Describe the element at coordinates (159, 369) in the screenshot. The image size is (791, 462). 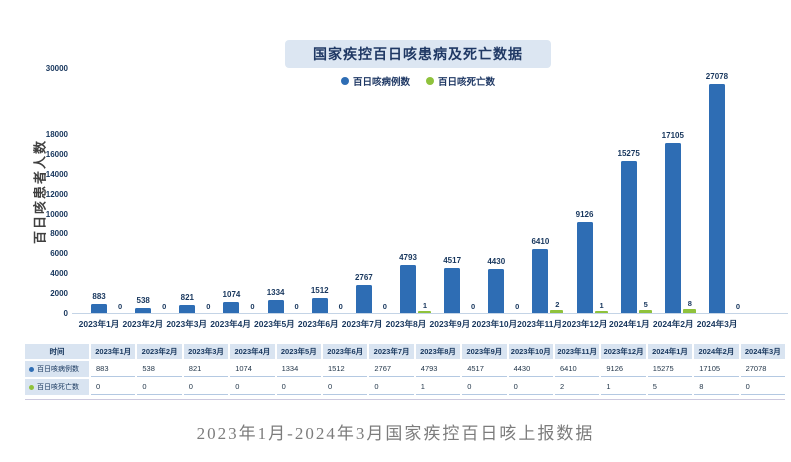
I see `table-cell: 538` at that location.